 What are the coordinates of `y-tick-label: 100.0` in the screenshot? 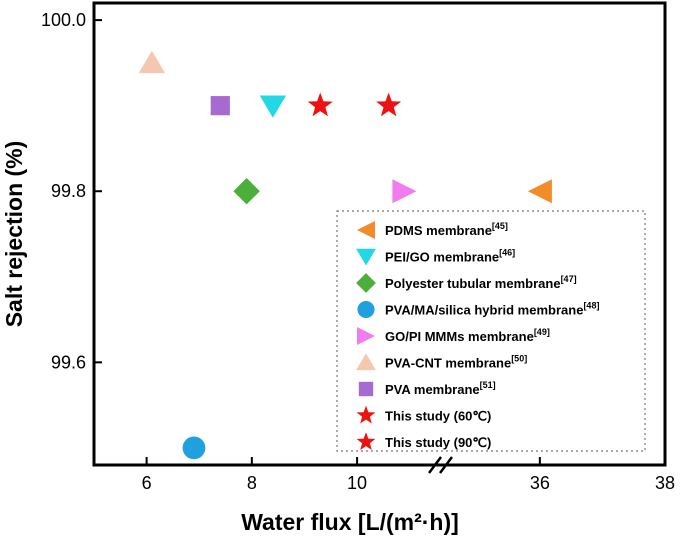 It's located at (63, 20).